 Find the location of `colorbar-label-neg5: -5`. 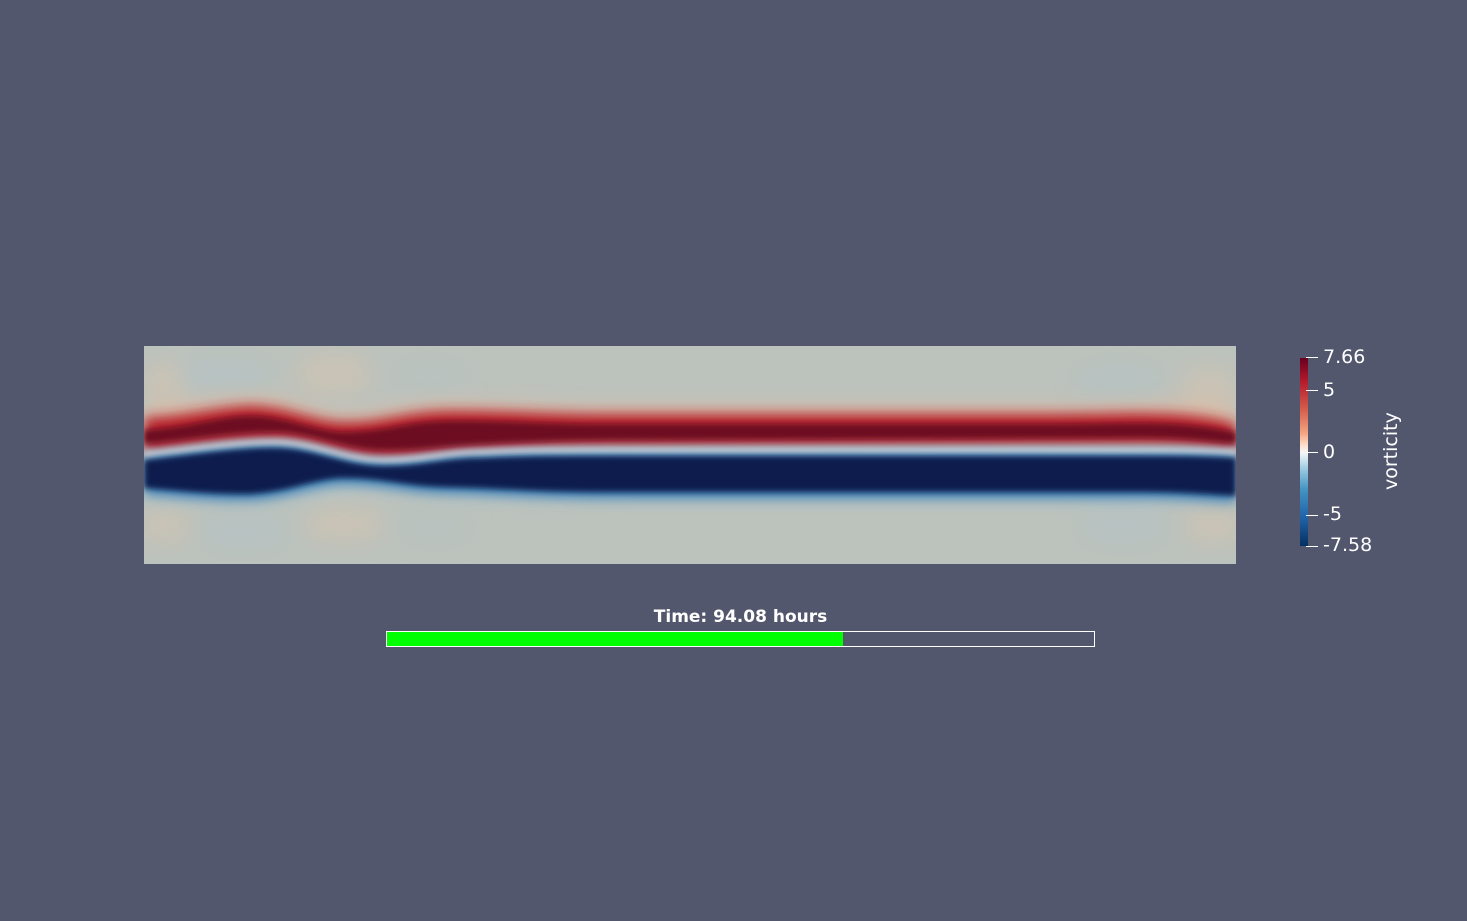

colorbar-label-neg5: -5 is located at coordinates (1332, 514).